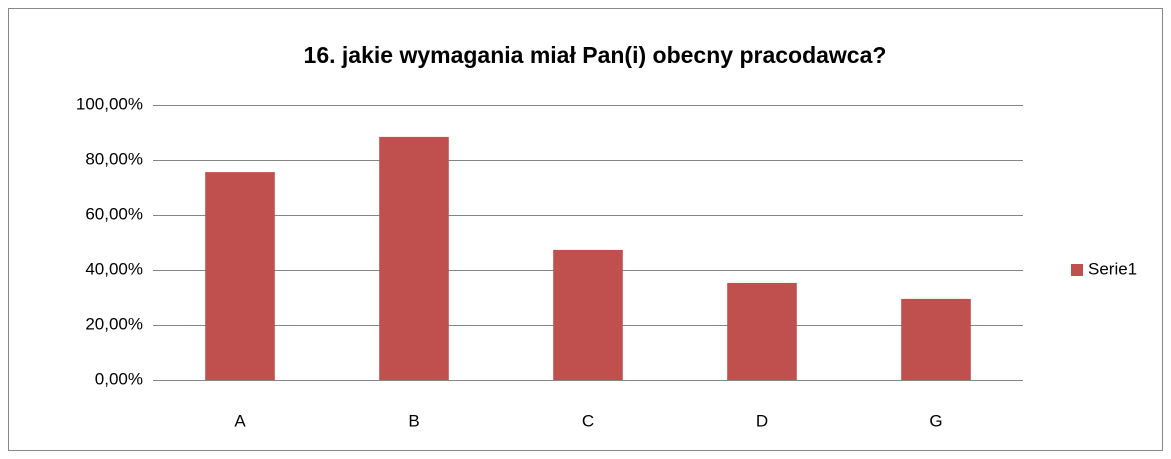 This screenshot has width=1171, height=459. I want to click on y-tick-label: 60,00%, so click(114, 213).